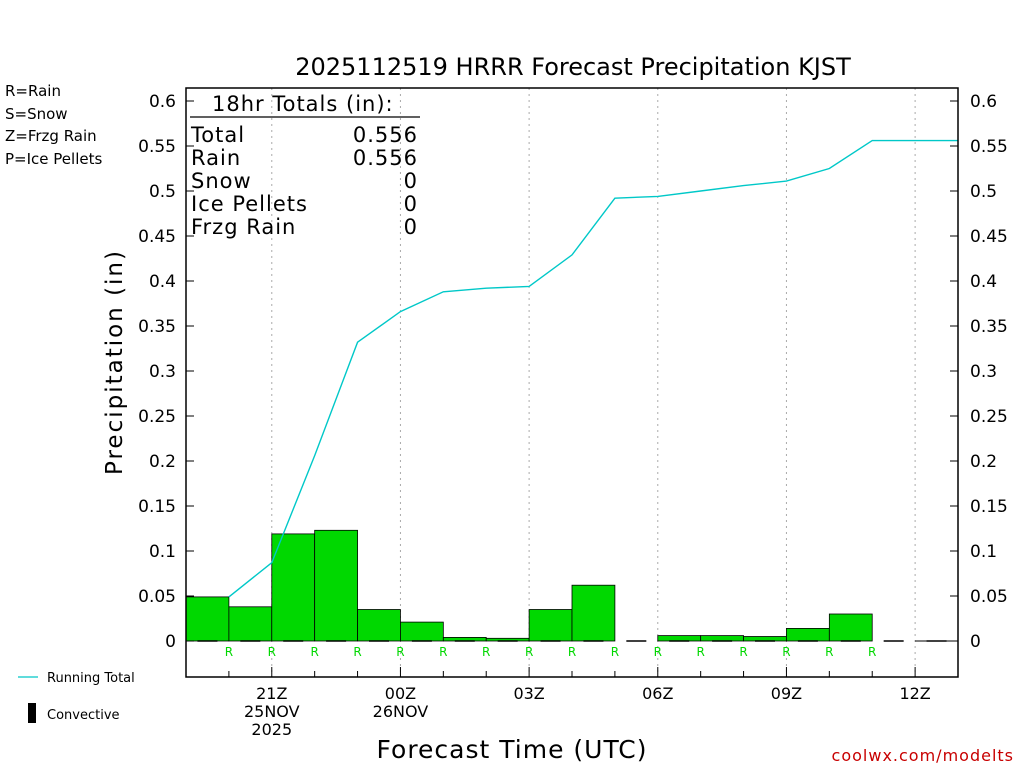 Image resolution: width=1024 pixels, height=768 pixels. What do you see at coordinates (989, 417) in the screenshot?
I see `y-tick-label-right: 0.25` at bounding box center [989, 417].